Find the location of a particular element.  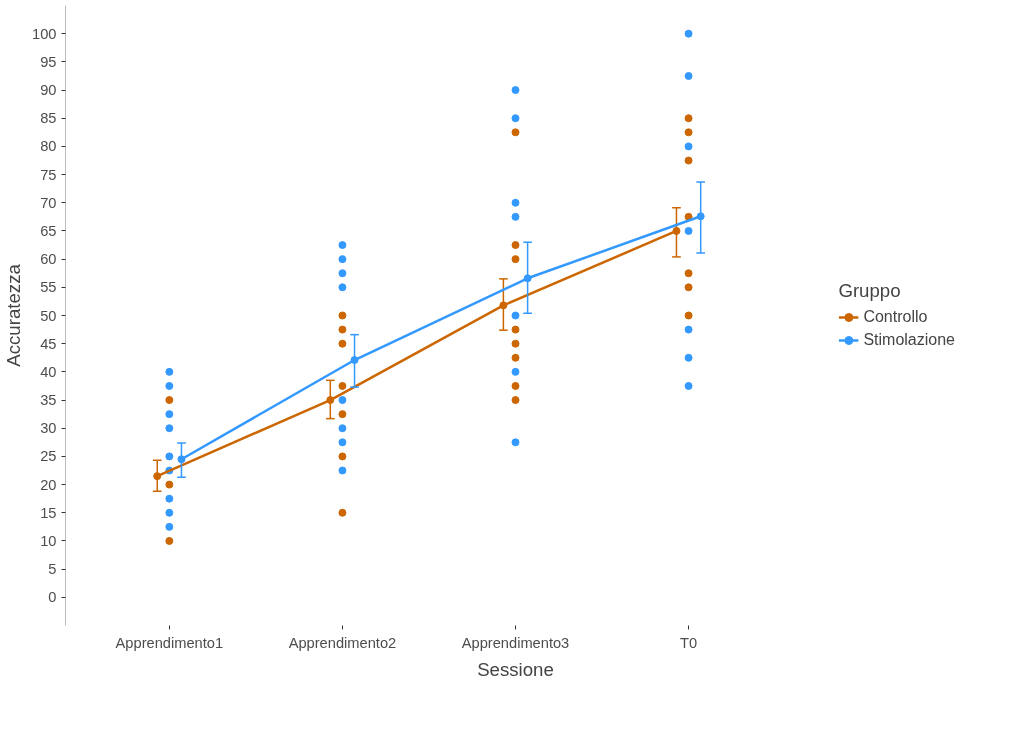

x-tick-label: T0 is located at coordinates (689, 642).